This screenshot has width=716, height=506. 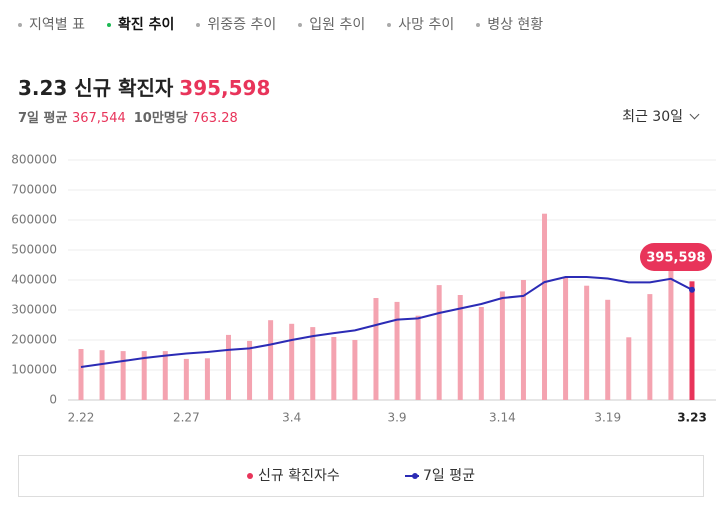 I want to click on legend-label: 7일 평균, so click(x=449, y=476).